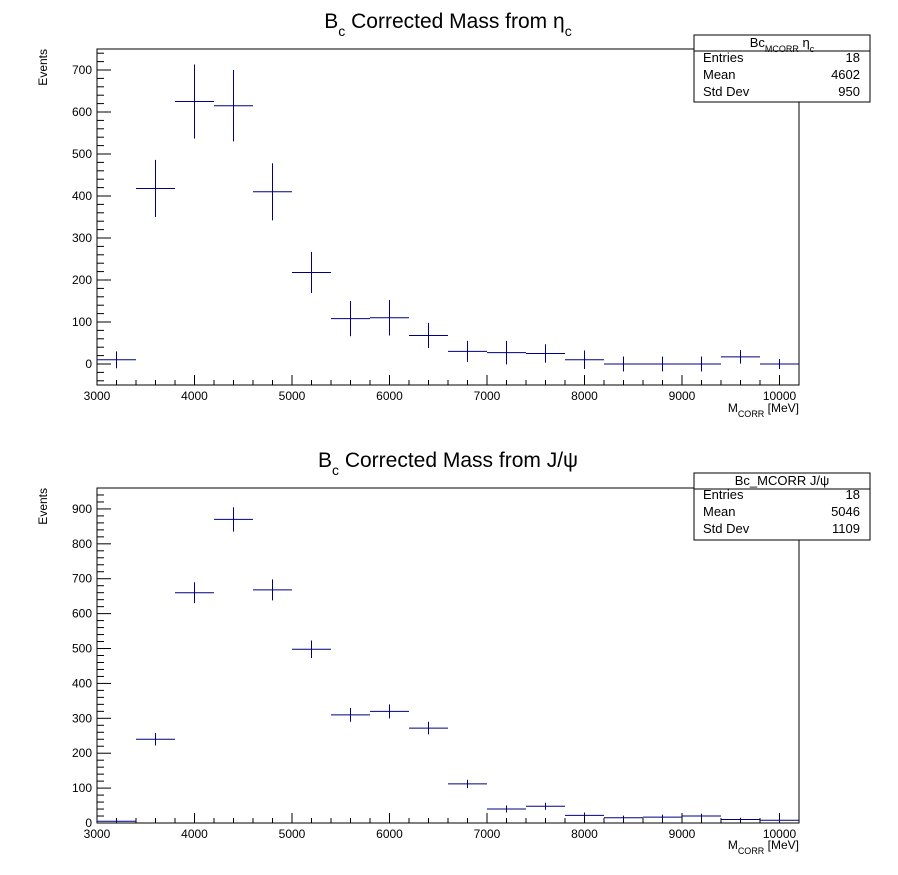  Describe the element at coordinates (82, 544) in the screenshot. I see `y-tick-label: 800` at that location.